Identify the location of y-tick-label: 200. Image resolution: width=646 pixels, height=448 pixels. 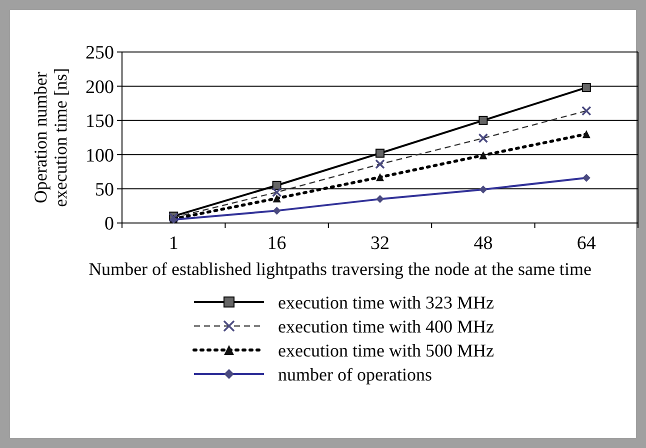
(100, 87).